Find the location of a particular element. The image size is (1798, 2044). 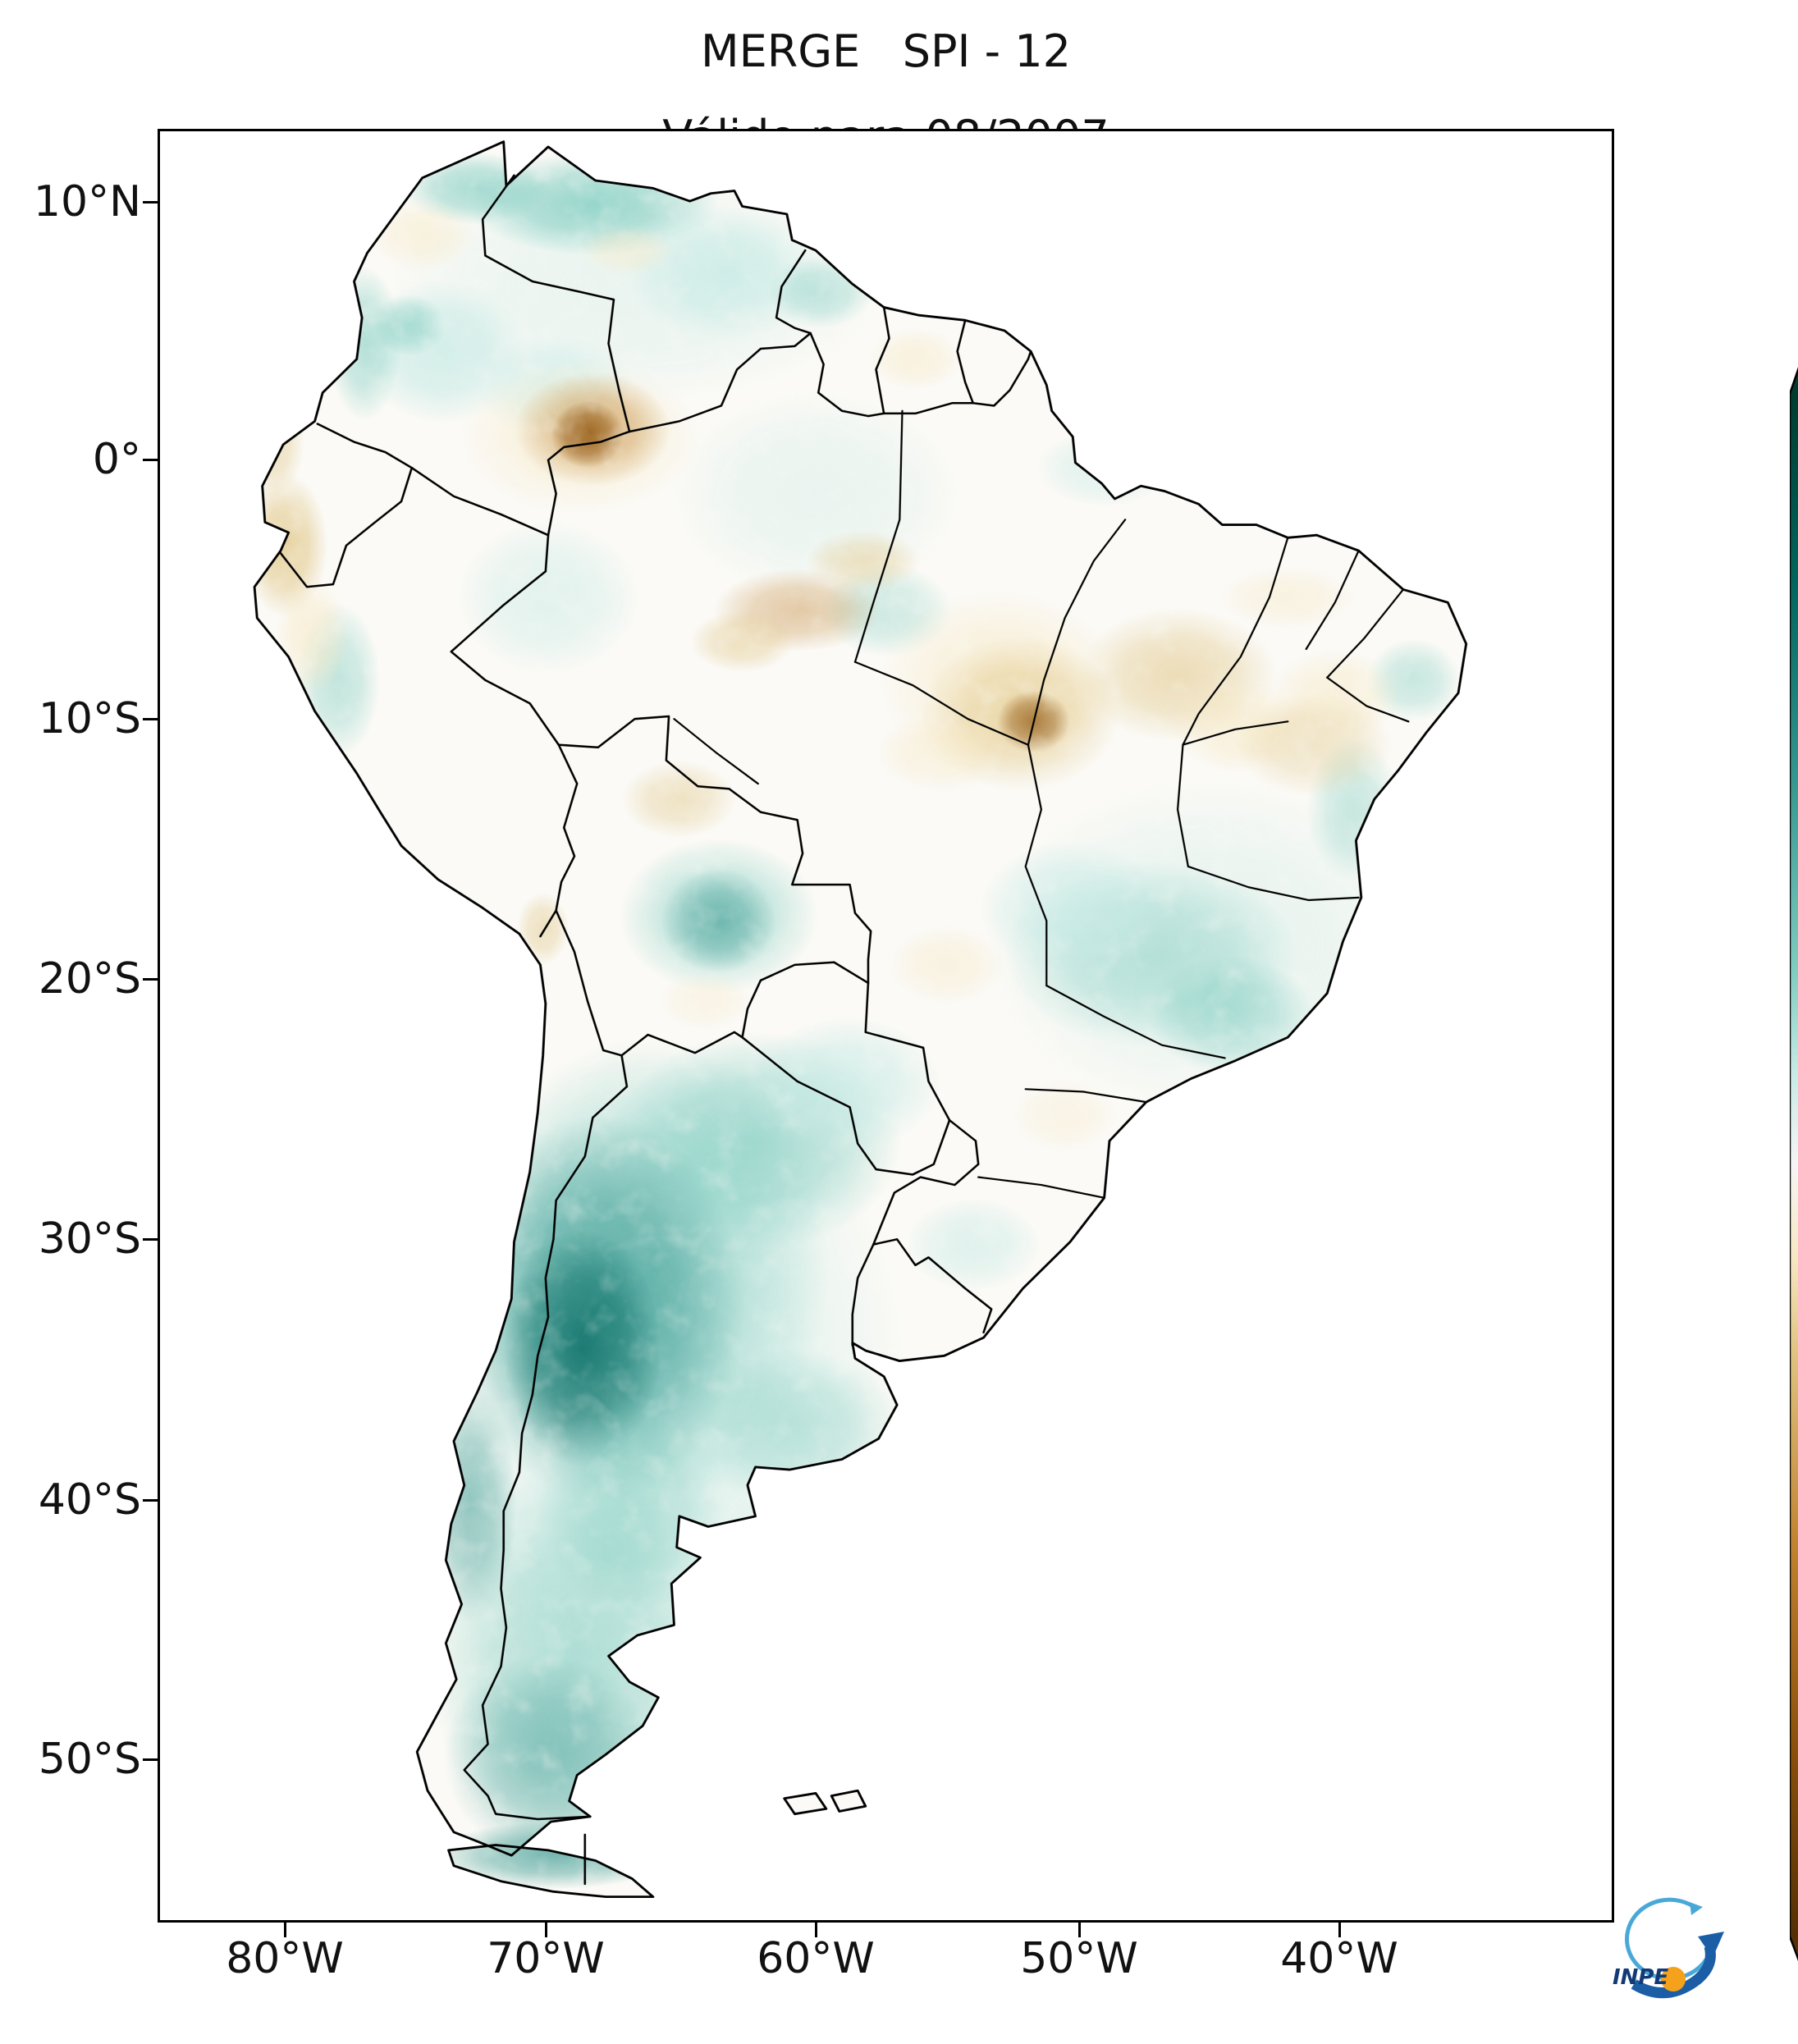

y-axis-tick-label: 10°S is located at coordinates (89, 718).